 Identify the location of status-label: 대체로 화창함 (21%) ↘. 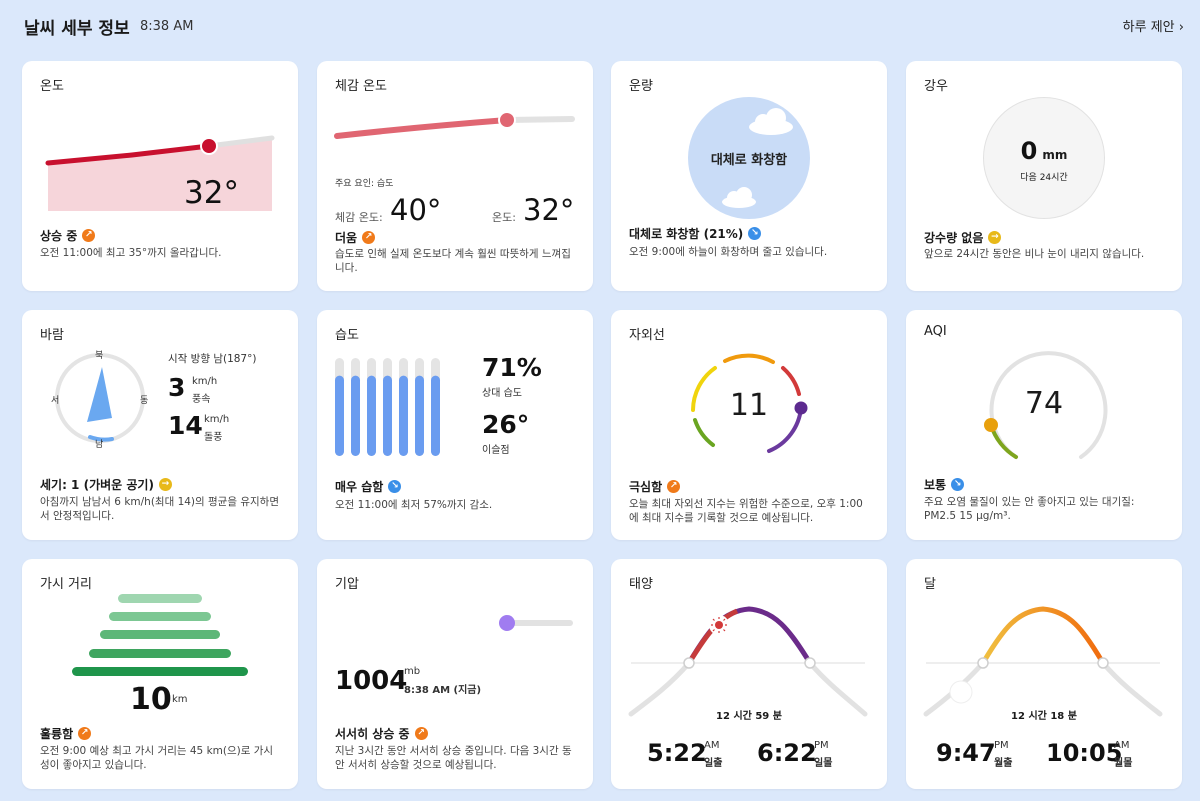
(695, 233).